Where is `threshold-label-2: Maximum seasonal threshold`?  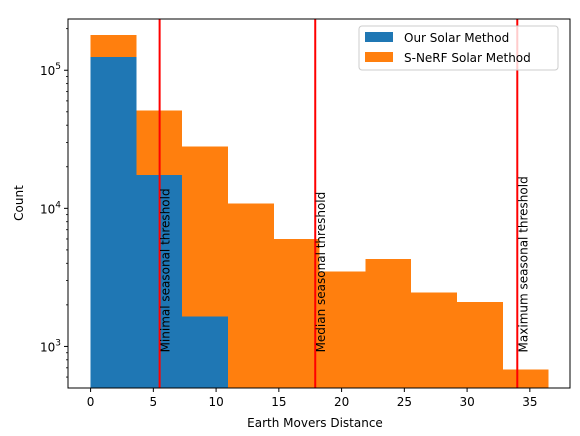
threshold-label-2: Maximum seasonal threshold is located at coordinates (523, 264).